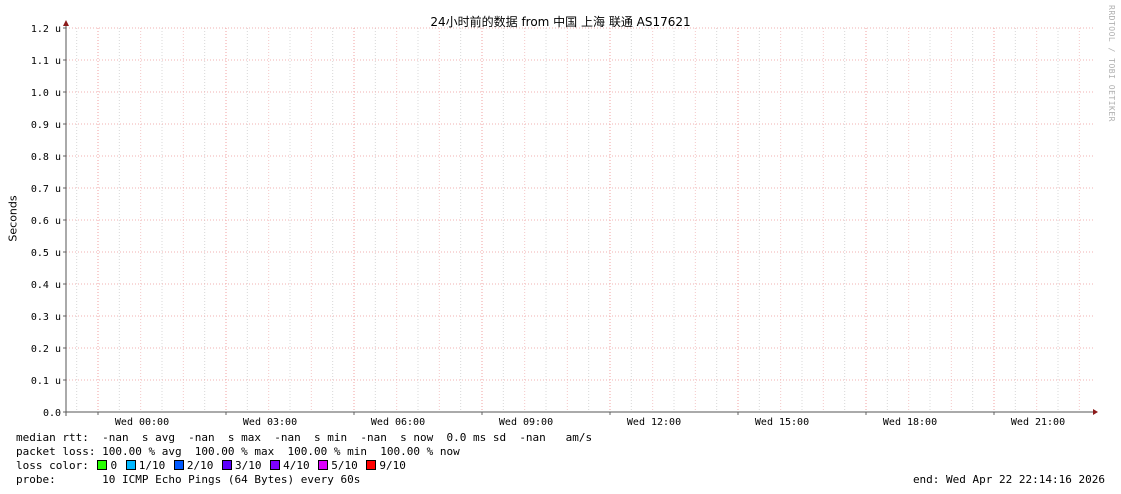  I want to click on loss-color-item-label: 9/10, so click(392, 465).